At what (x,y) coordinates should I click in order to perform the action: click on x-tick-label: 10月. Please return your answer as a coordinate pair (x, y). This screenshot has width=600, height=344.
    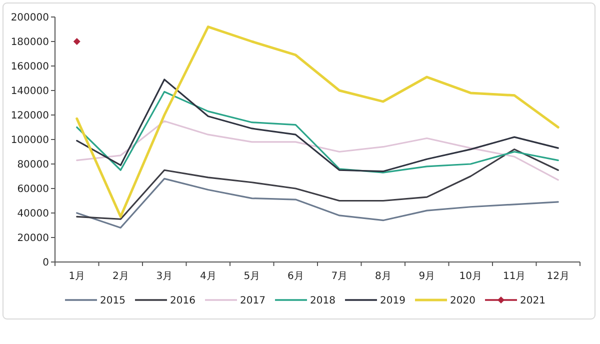
    Looking at the image, I should click on (470, 276).